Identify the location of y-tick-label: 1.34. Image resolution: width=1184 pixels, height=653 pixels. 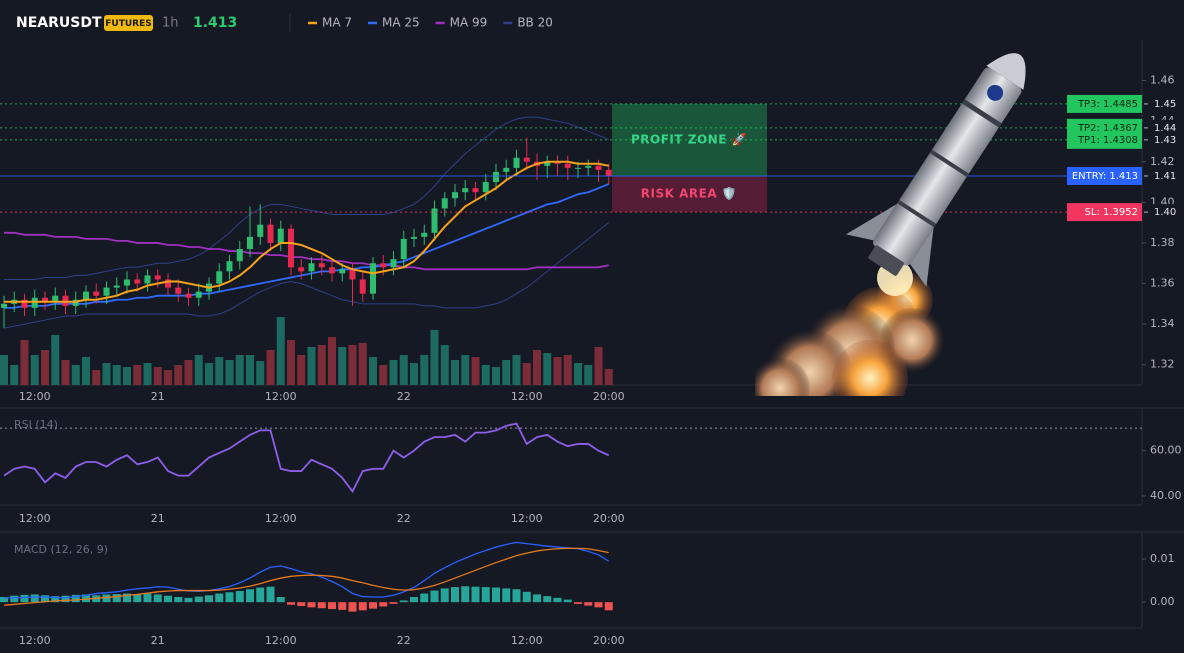
(1162, 323).